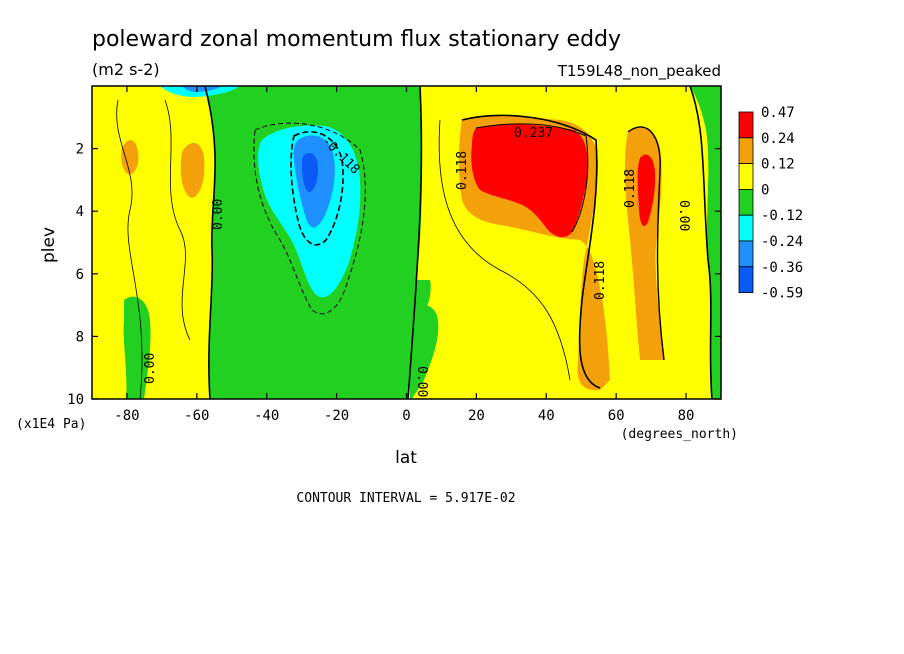 This screenshot has height=654, width=904. Describe the element at coordinates (310, 172) in the screenshot. I see `region-darkblue` at that location.